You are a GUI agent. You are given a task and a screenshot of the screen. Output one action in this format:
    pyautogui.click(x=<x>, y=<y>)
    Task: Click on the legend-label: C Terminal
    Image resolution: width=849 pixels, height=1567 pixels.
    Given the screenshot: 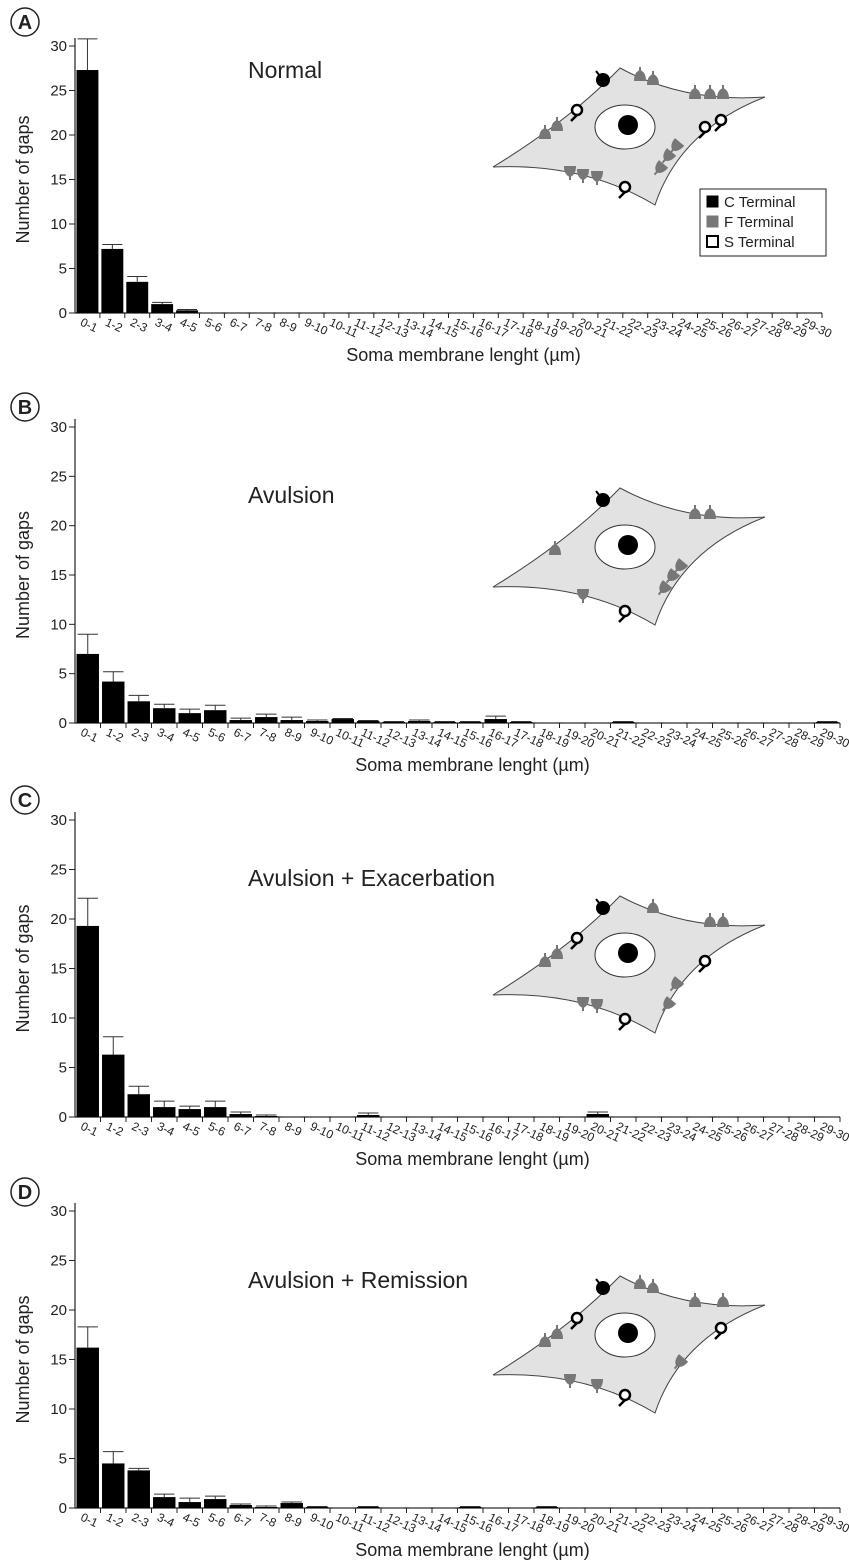 What is the action you would take?
    pyautogui.click(x=759, y=202)
    